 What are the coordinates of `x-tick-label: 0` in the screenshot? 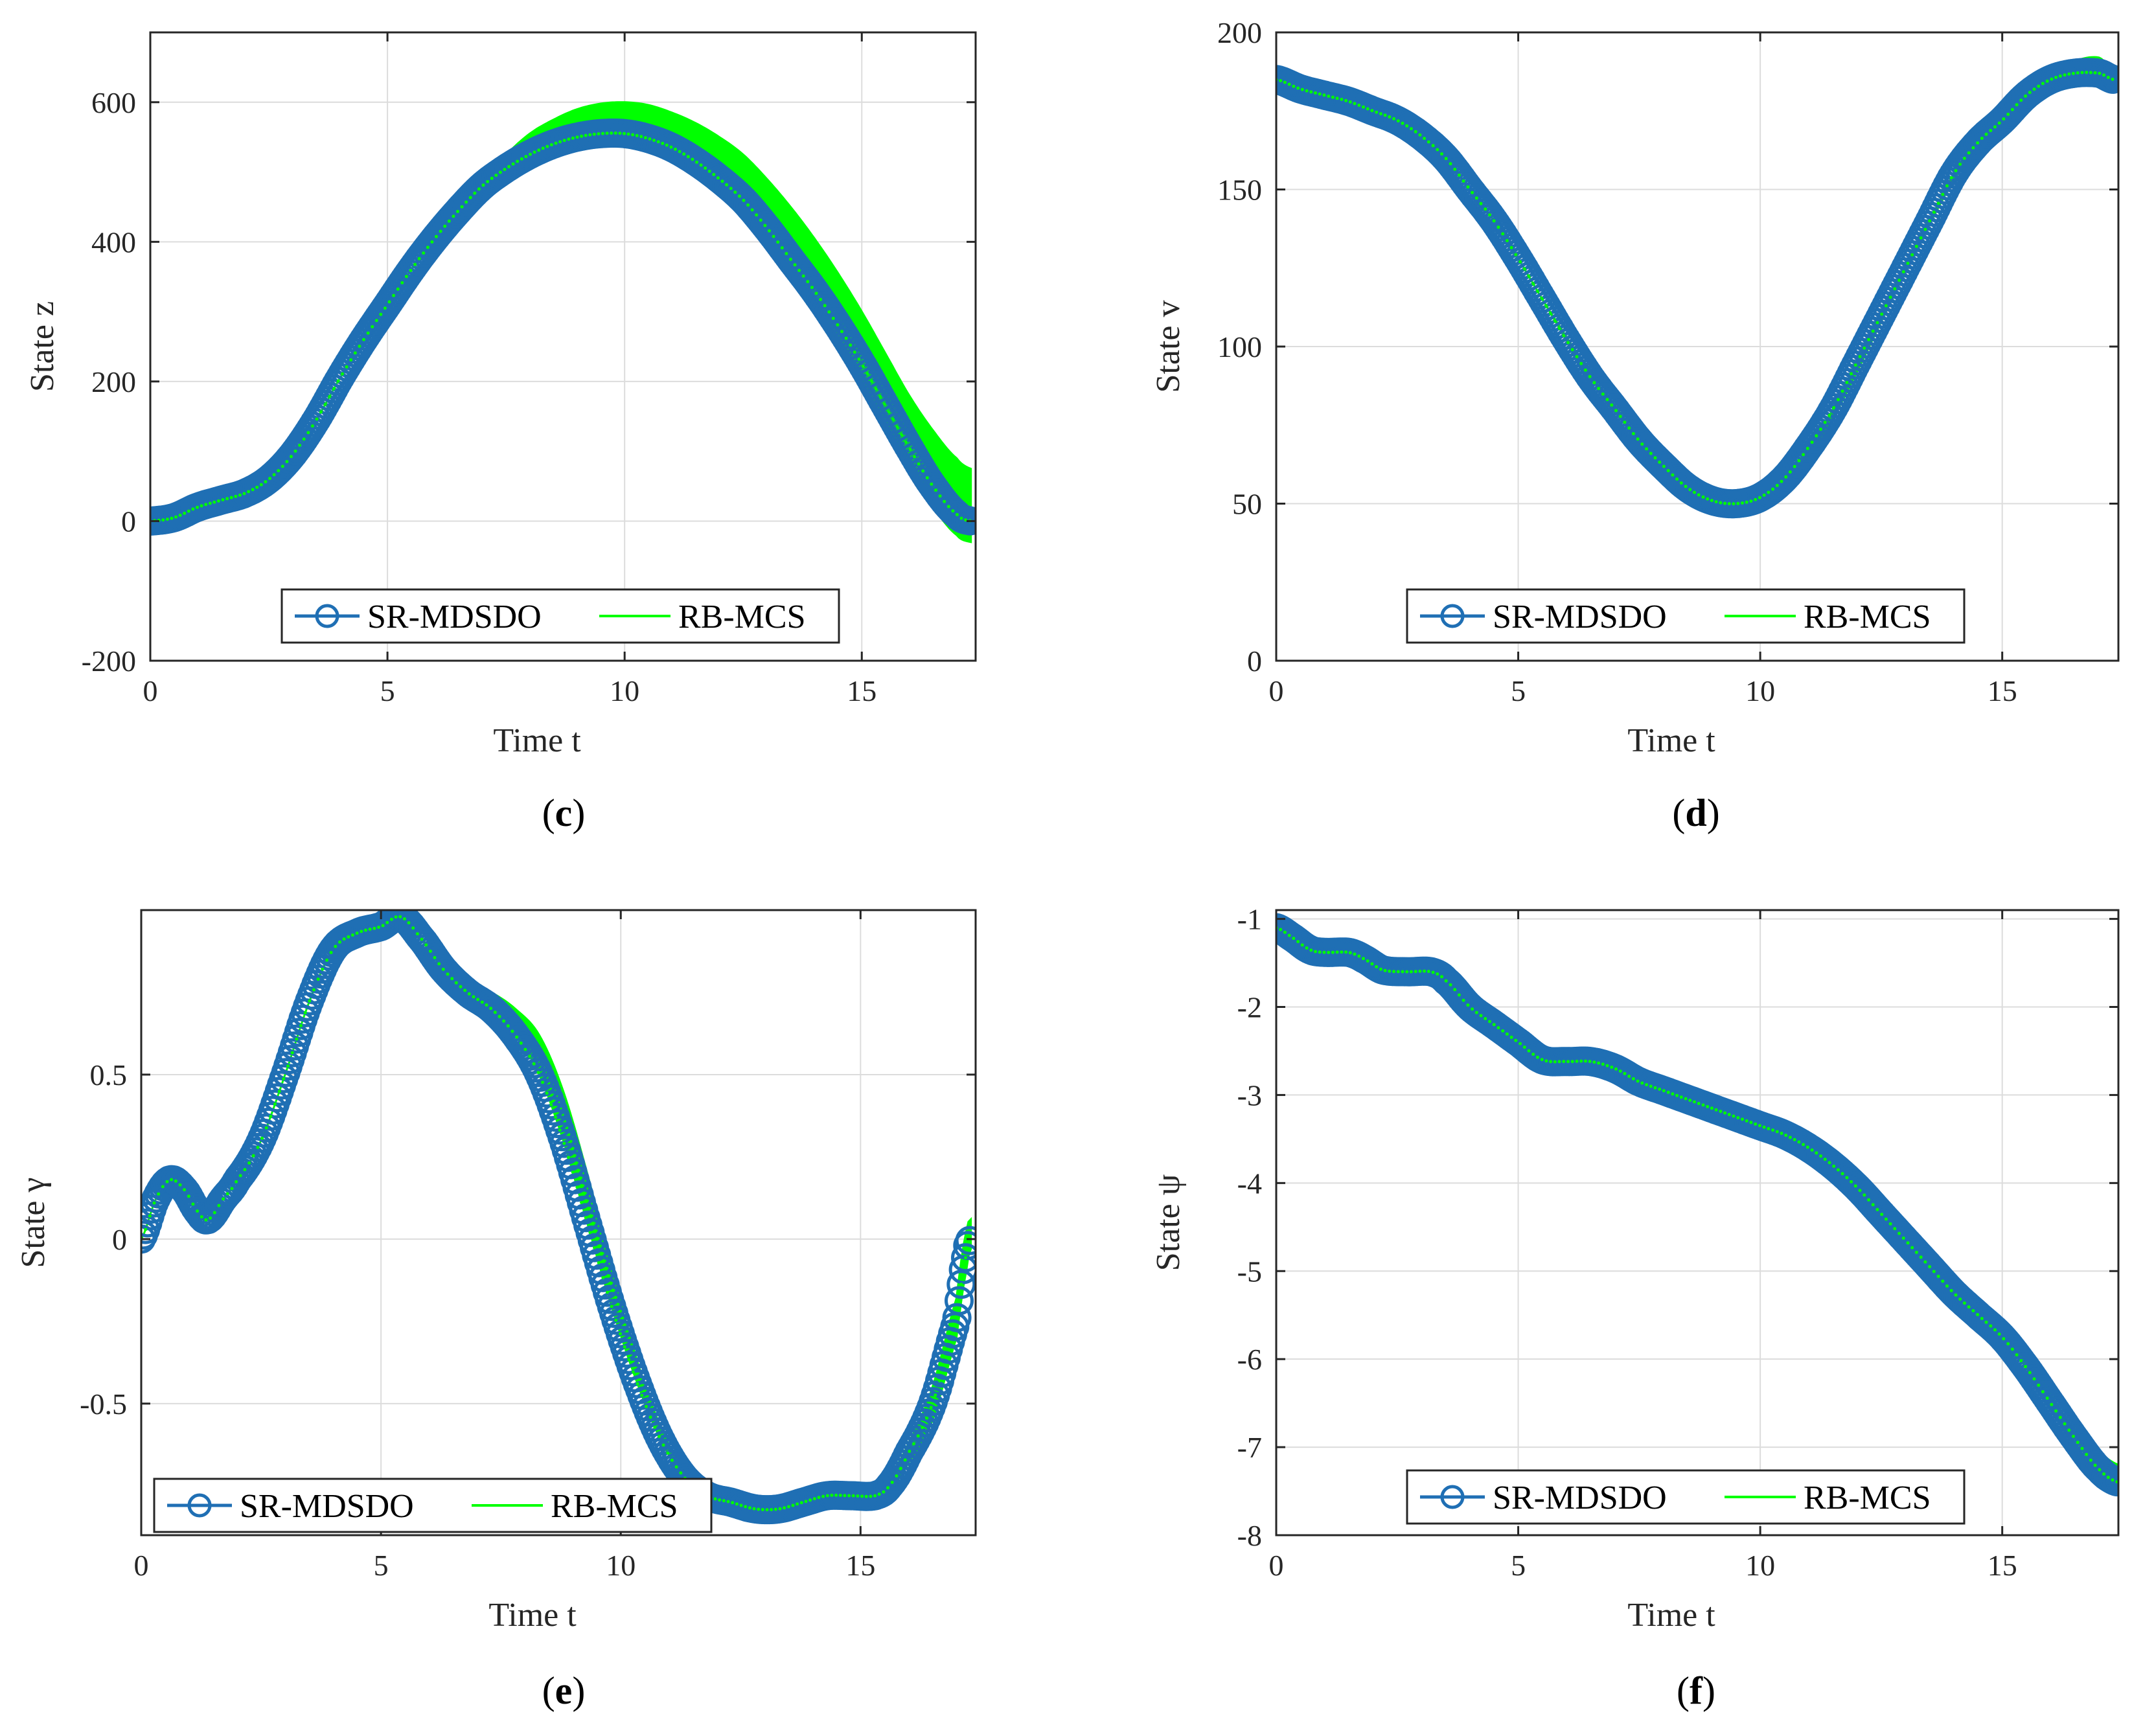 It's located at (1276, 1565).